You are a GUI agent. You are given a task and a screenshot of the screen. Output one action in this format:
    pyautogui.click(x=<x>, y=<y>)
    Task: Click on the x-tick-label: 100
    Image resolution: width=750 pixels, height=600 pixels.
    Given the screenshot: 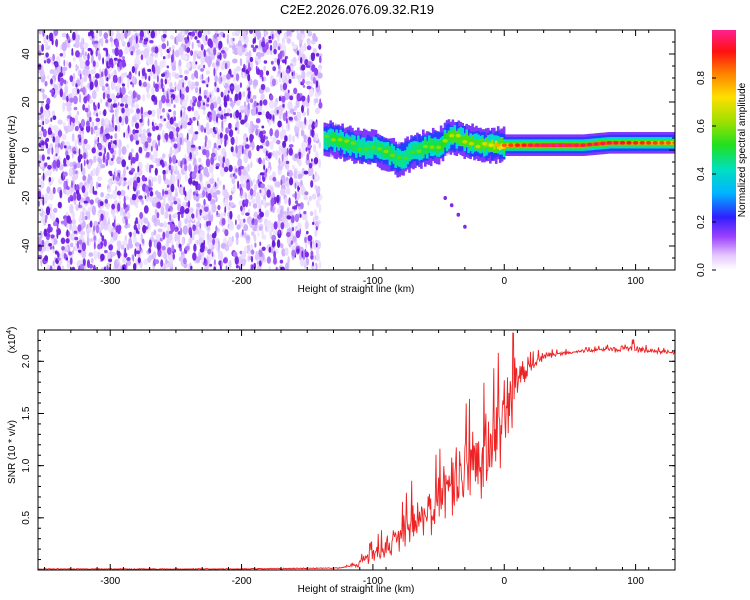 What is the action you would take?
    pyautogui.click(x=635, y=281)
    